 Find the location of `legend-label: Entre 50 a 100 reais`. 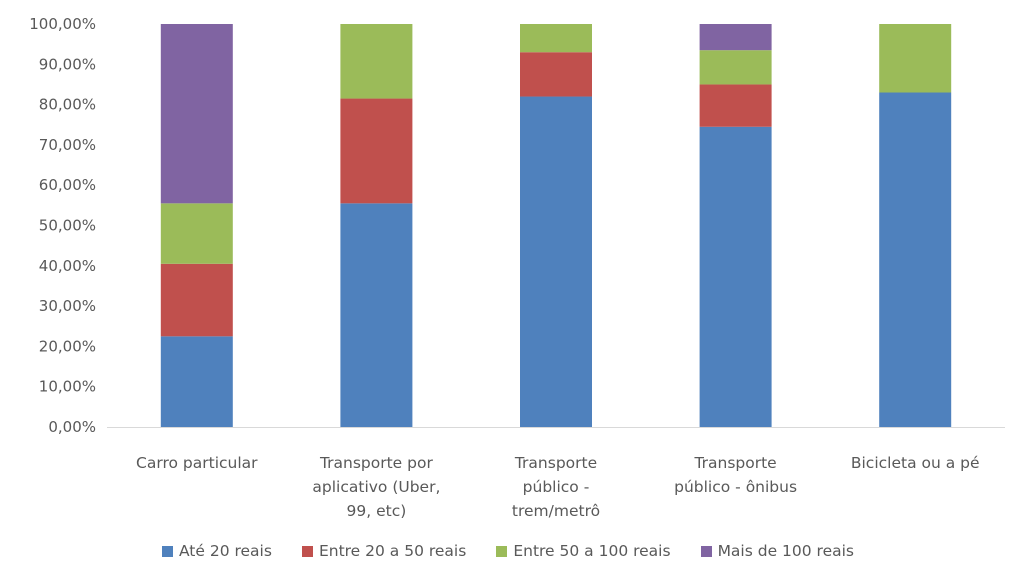

legend-label: Entre 50 a 100 reais is located at coordinates (592, 551).